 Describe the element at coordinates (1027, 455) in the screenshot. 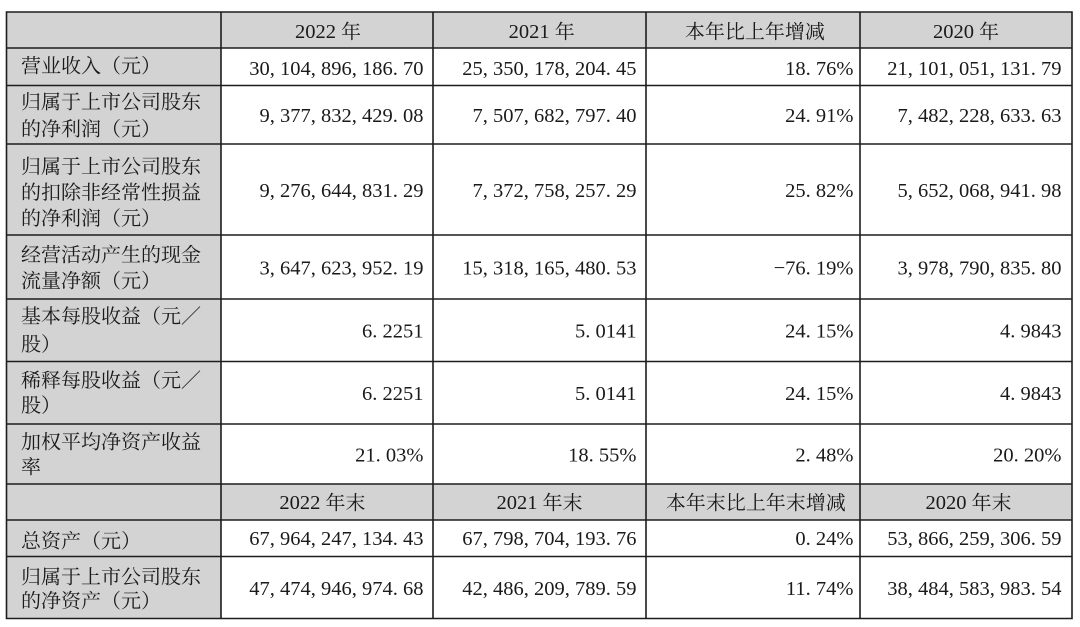

I see `svg-text: 20. 20%` at that location.